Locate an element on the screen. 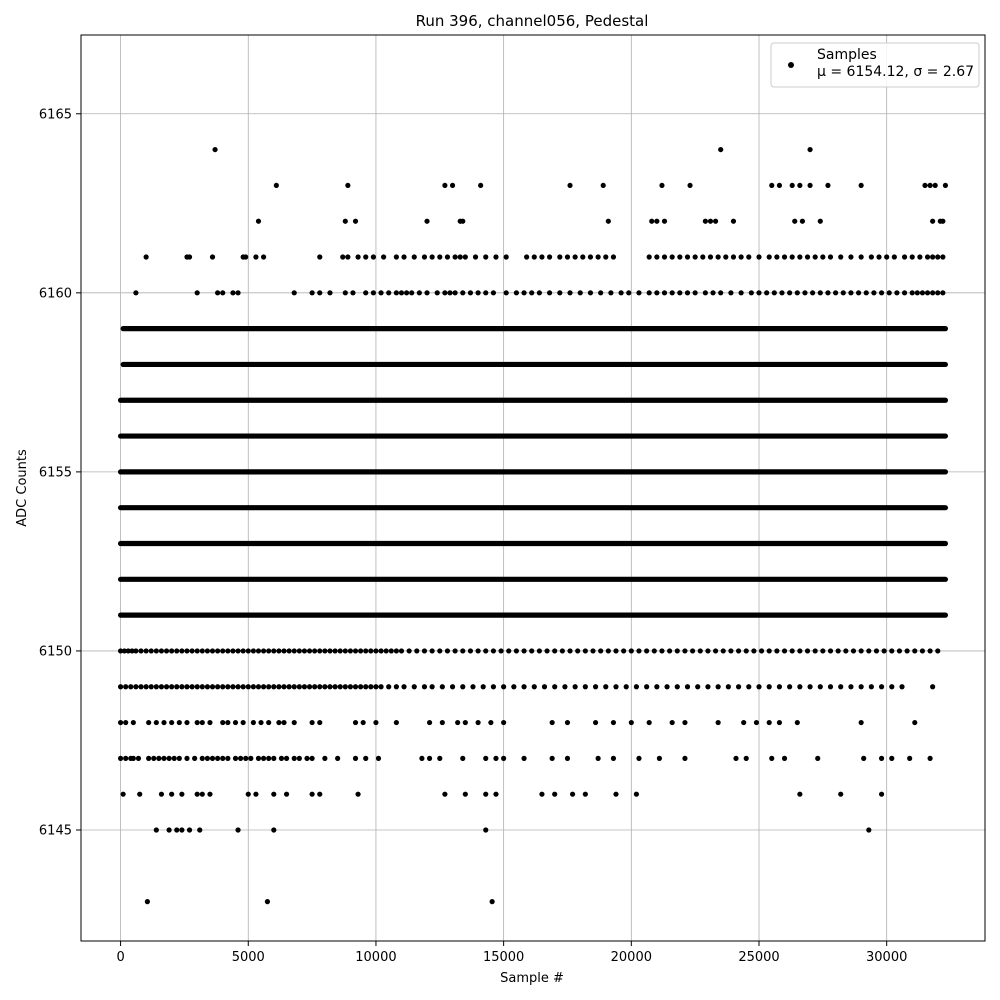 The height and width of the screenshot is (1000, 1000). y-tick-label: 6165 is located at coordinates (55, 114).